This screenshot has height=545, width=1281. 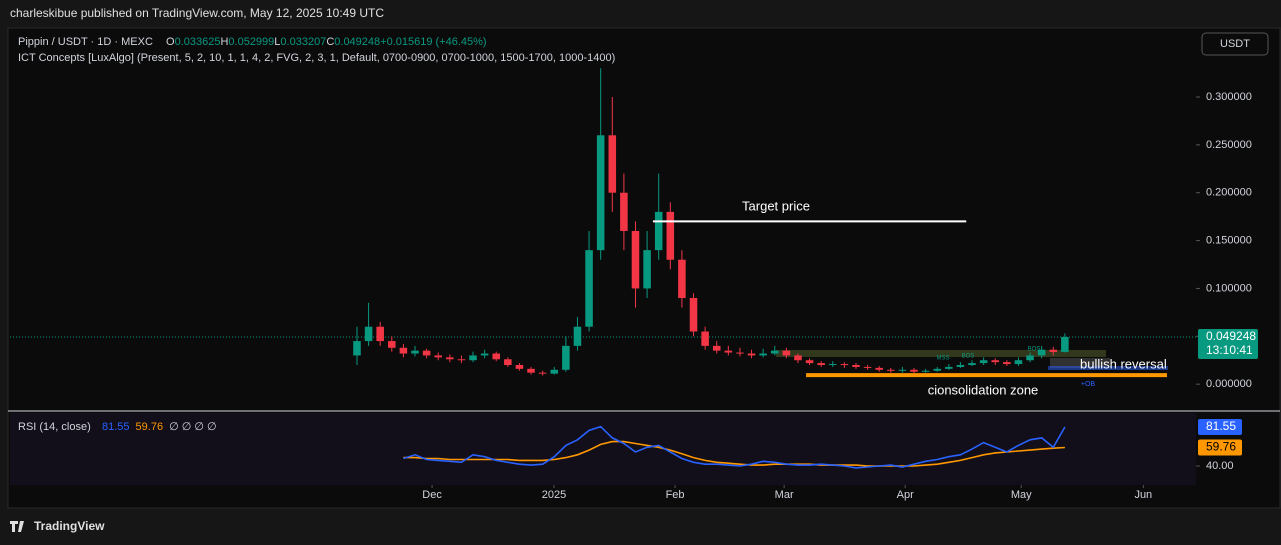 I want to click on price-label: 0.049248, so click(x=1231, y=336).